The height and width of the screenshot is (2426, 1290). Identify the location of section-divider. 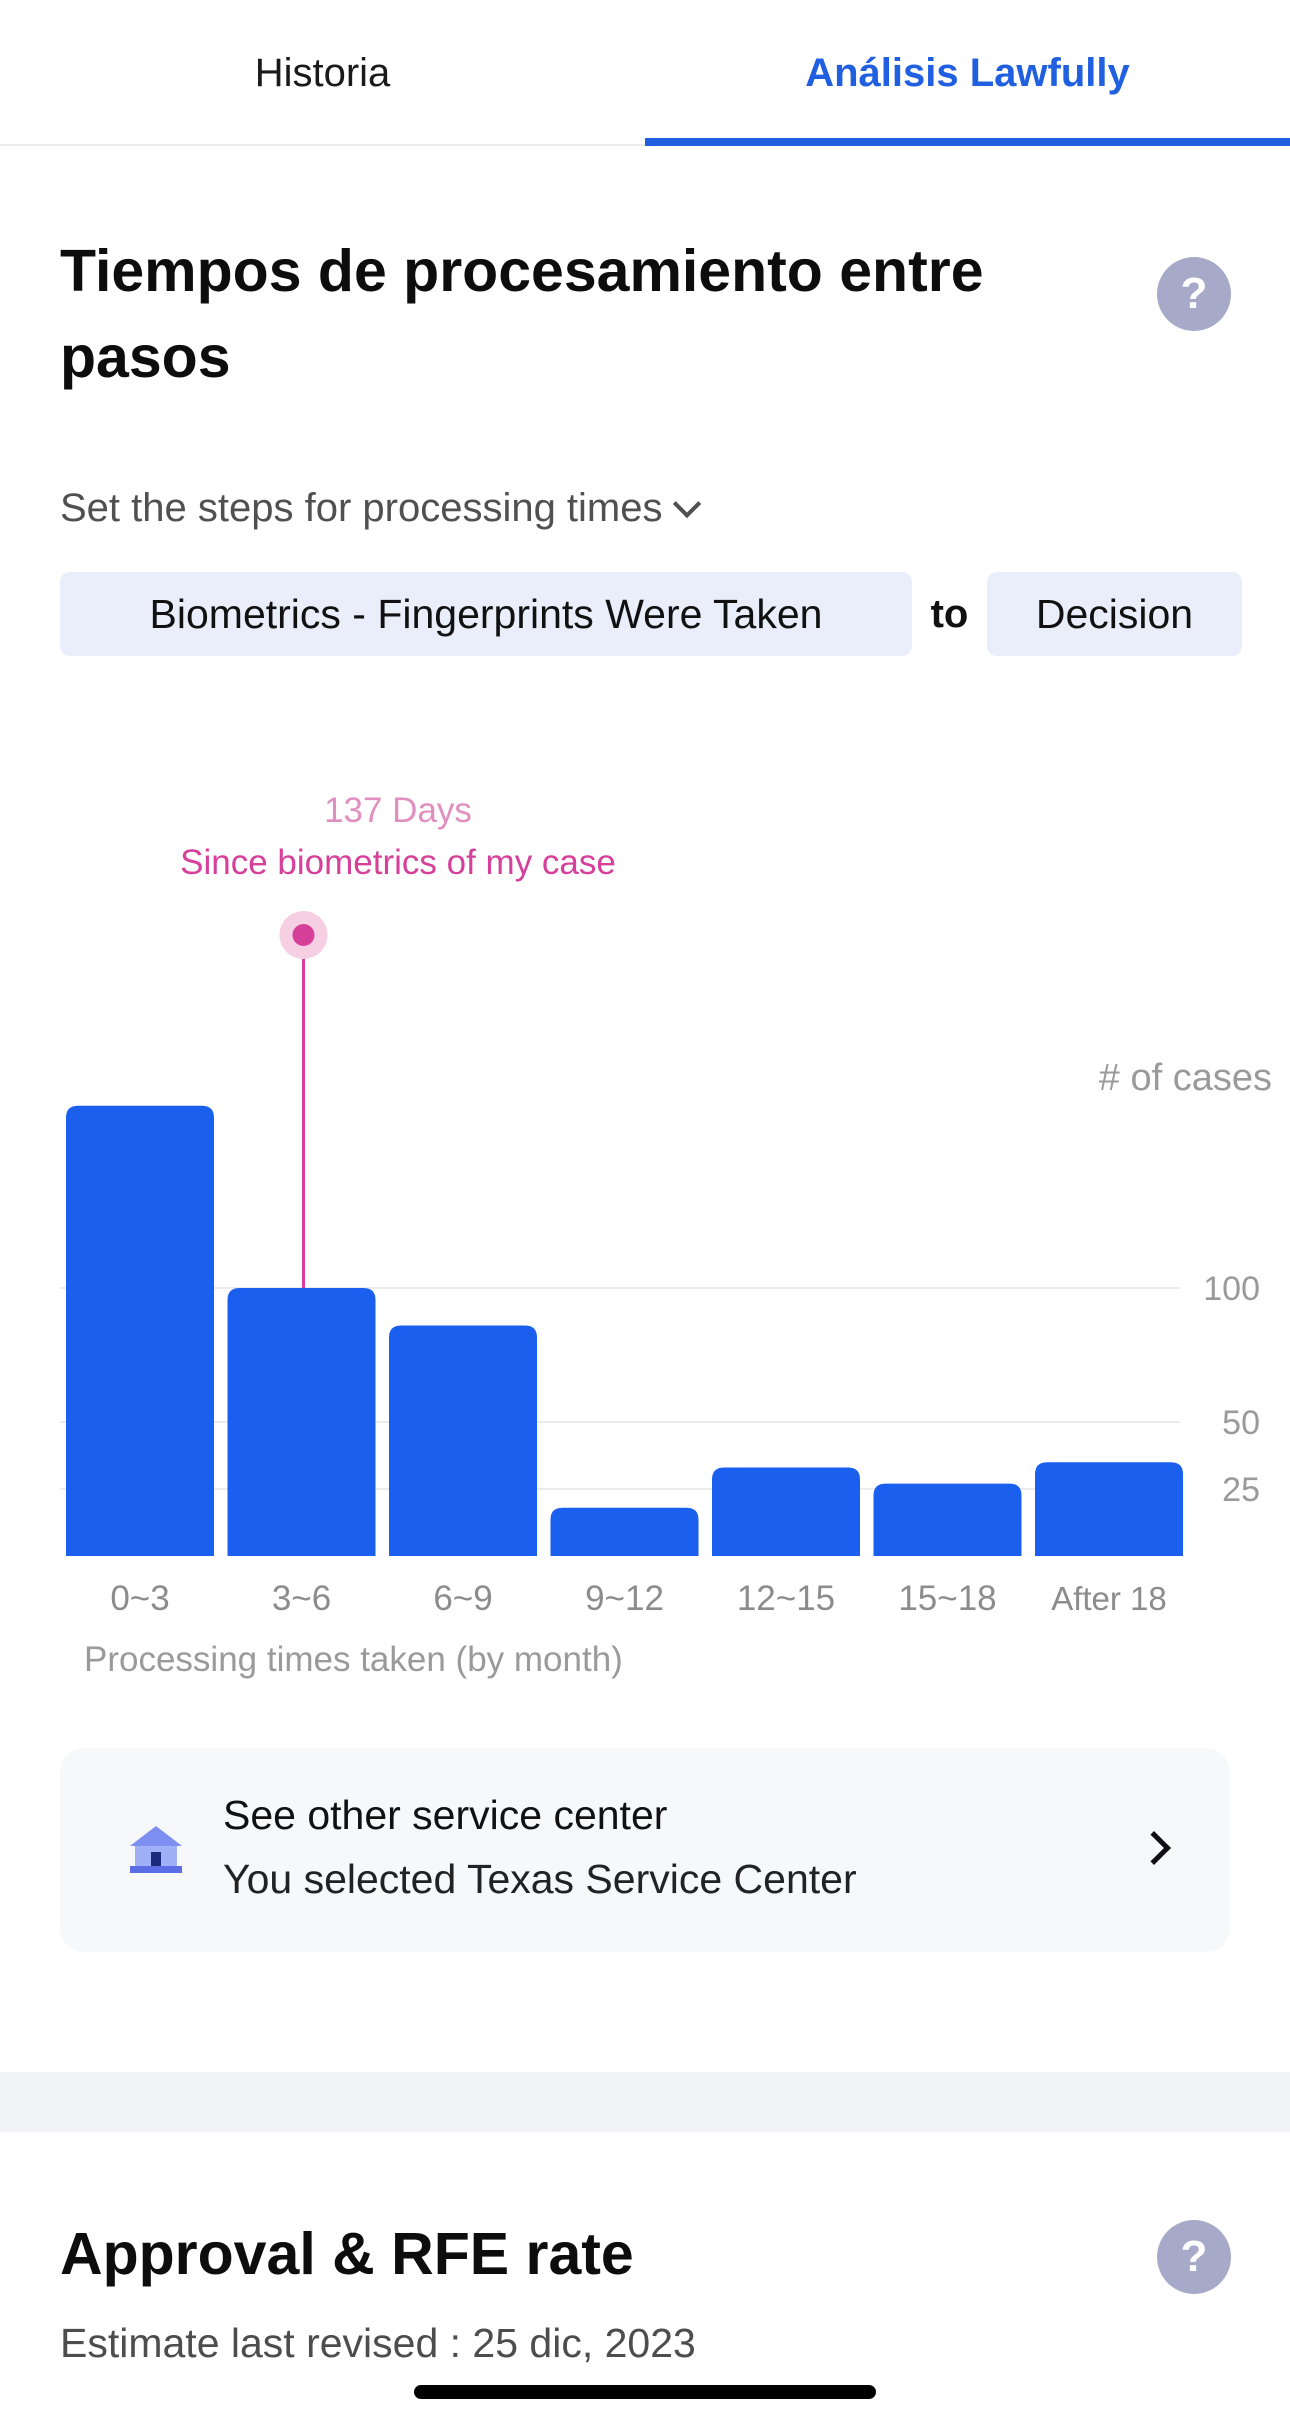
(645, 2102).